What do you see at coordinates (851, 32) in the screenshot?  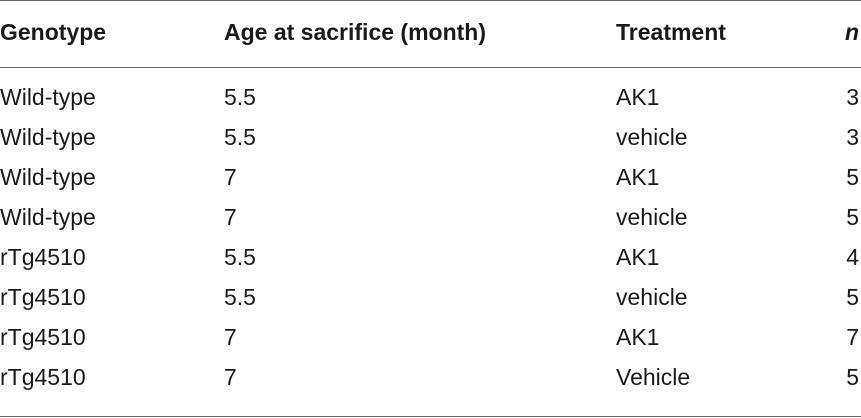 I see `header-n: n` at bounding box center [851, 32].